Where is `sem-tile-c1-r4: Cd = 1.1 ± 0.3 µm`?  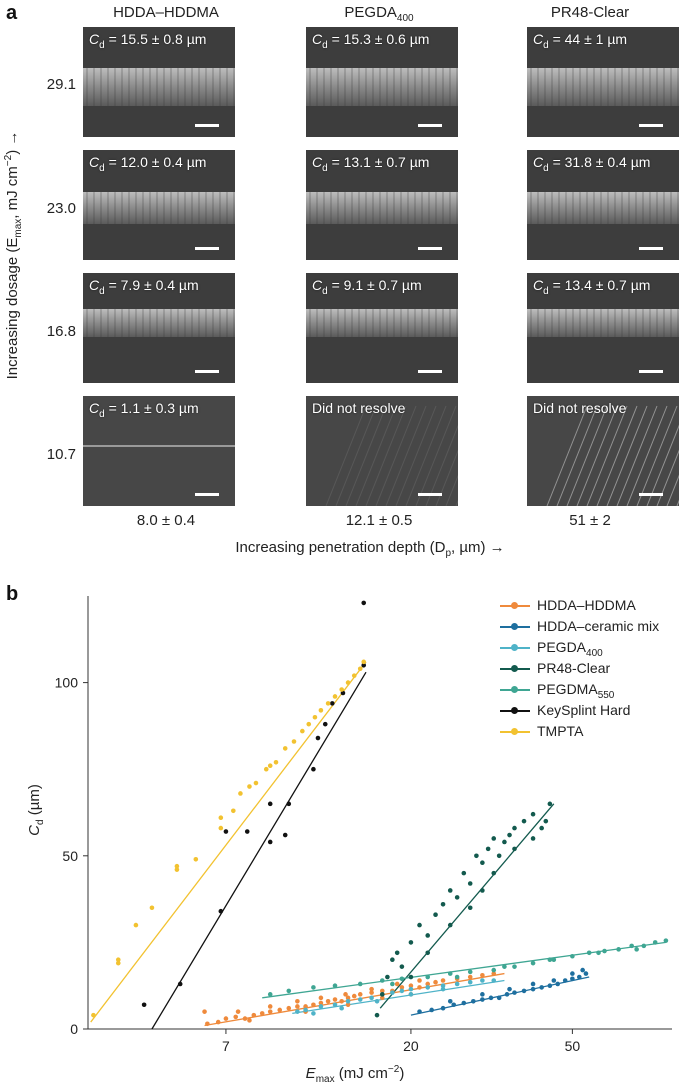 sem-tile-c1-r4: Cd = 1.1 ± 0.3 µm is located at coordinates (159, 451).